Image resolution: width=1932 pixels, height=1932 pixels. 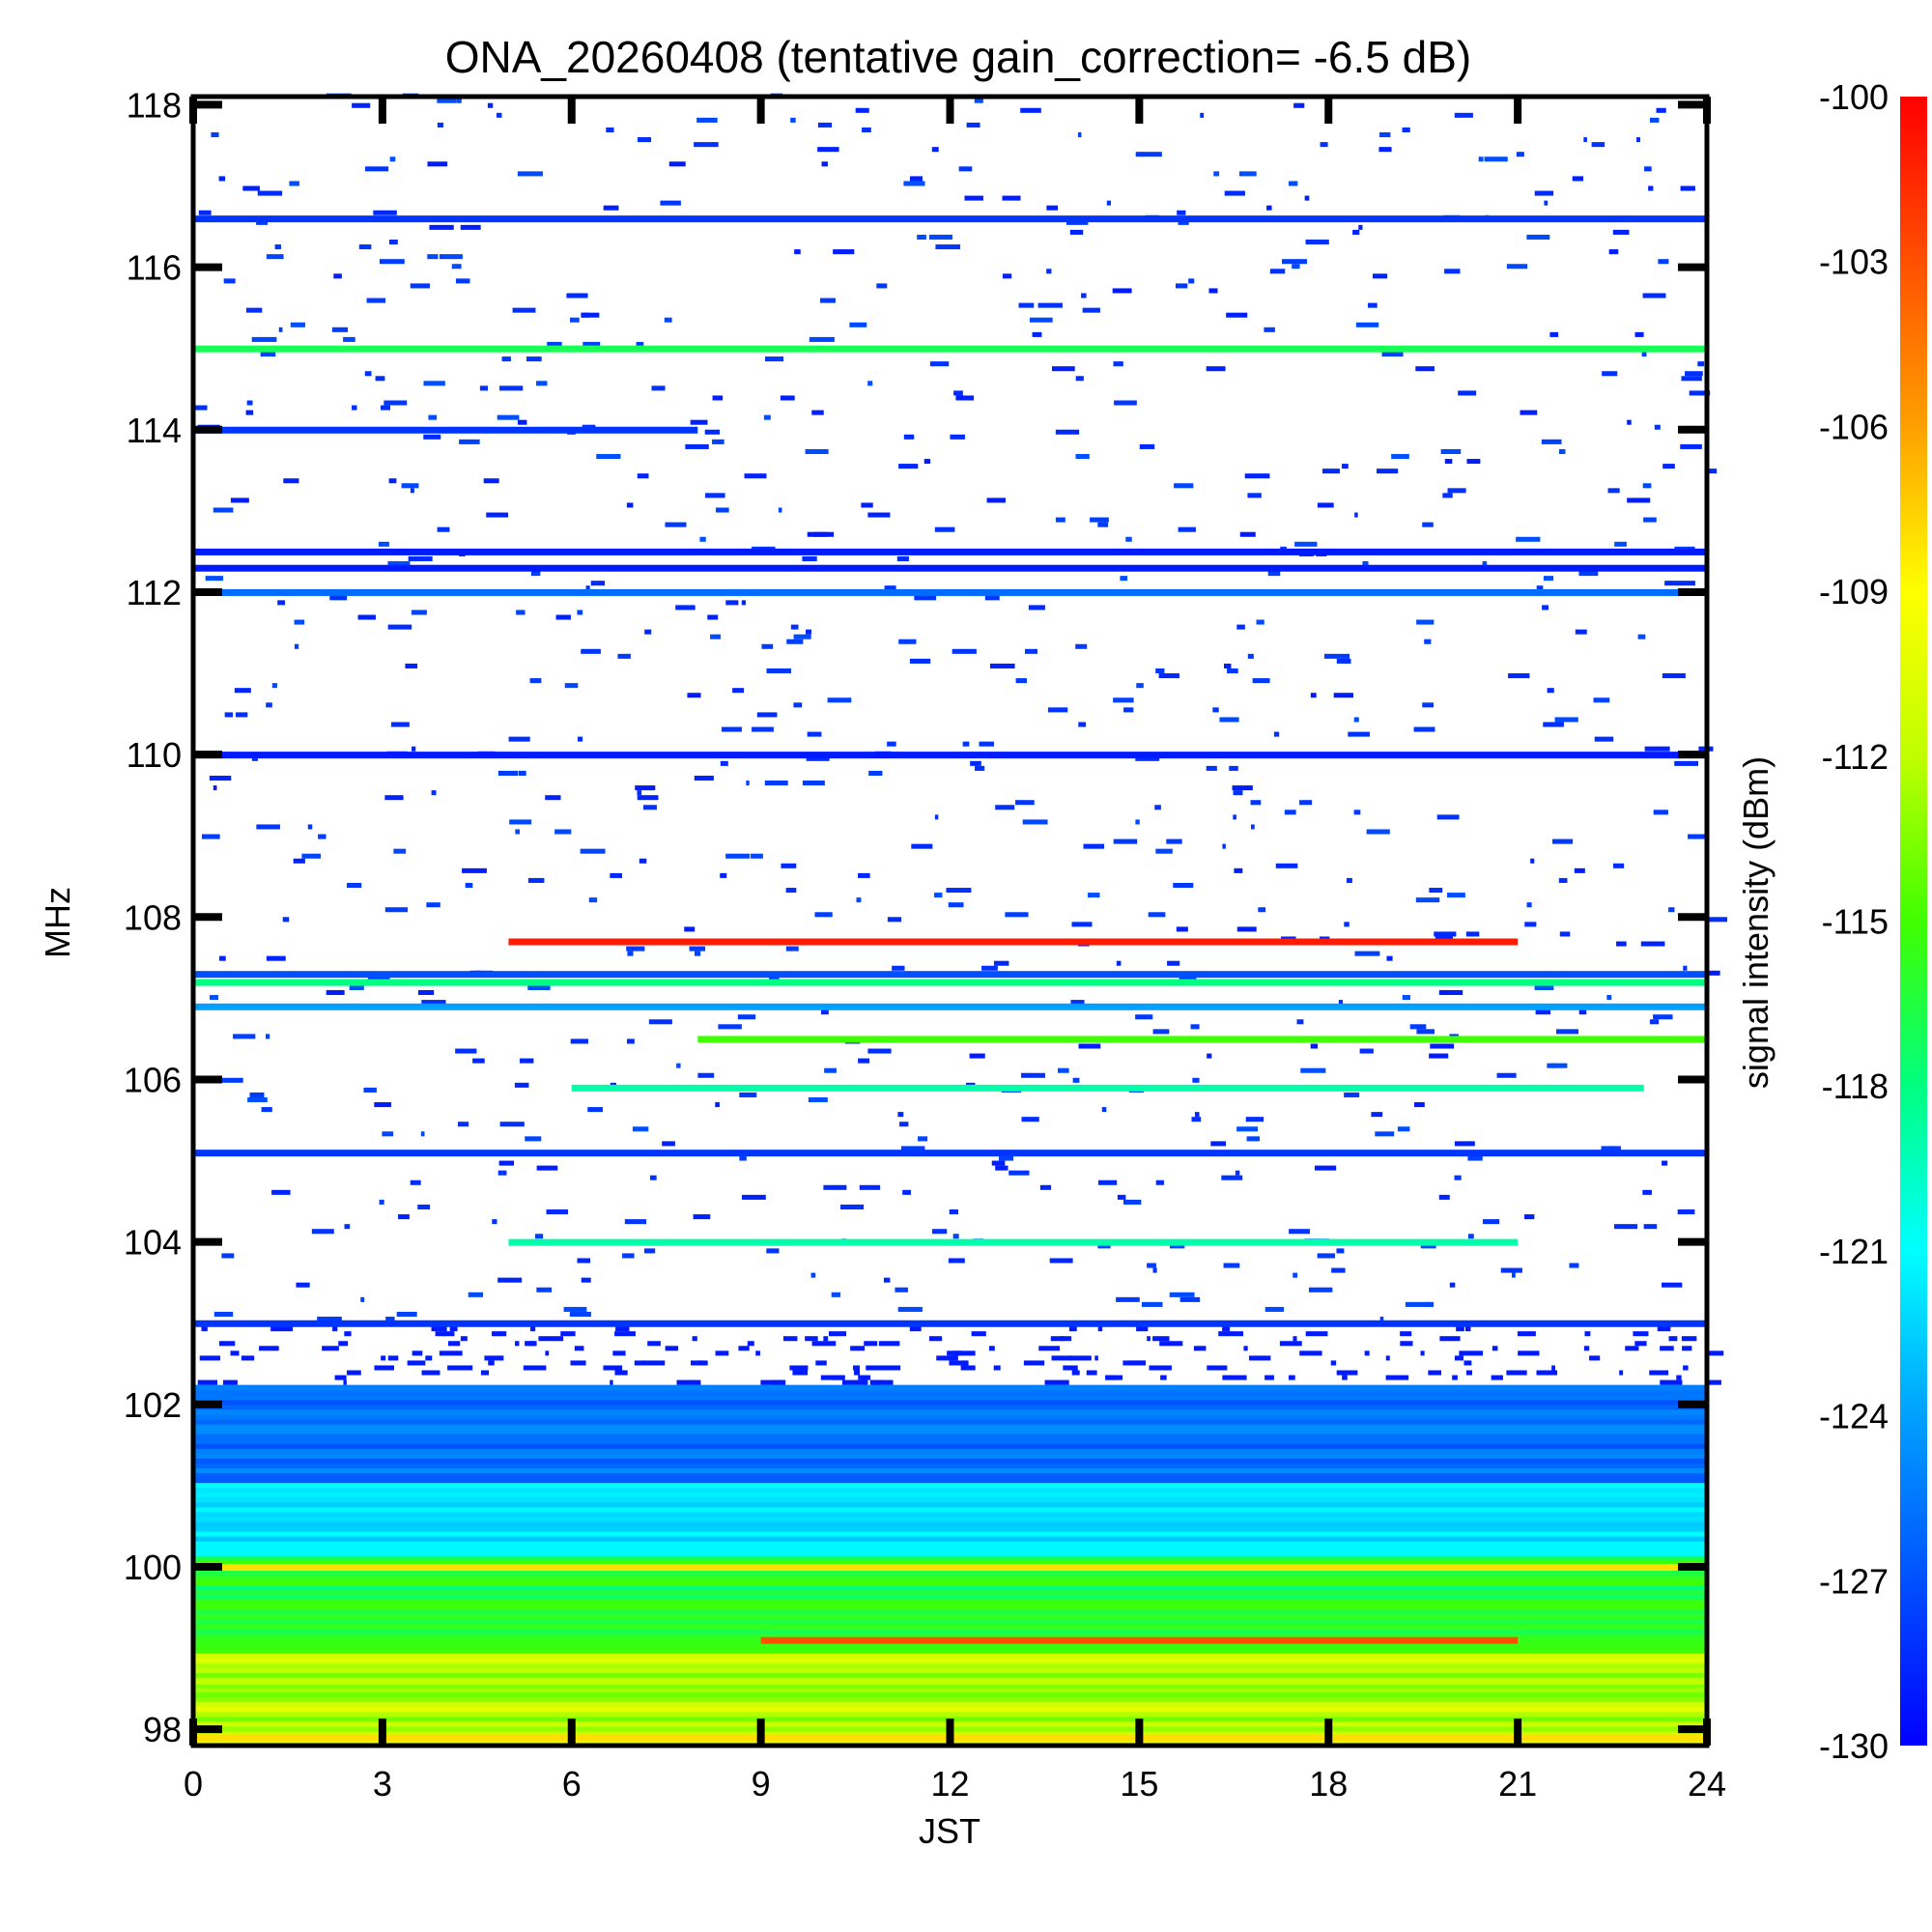 What do you see at coordinates (1854, 1251) in the screenshot?
I see `colorbar-tick-label: -121` at bounding box center [1854, 1251].